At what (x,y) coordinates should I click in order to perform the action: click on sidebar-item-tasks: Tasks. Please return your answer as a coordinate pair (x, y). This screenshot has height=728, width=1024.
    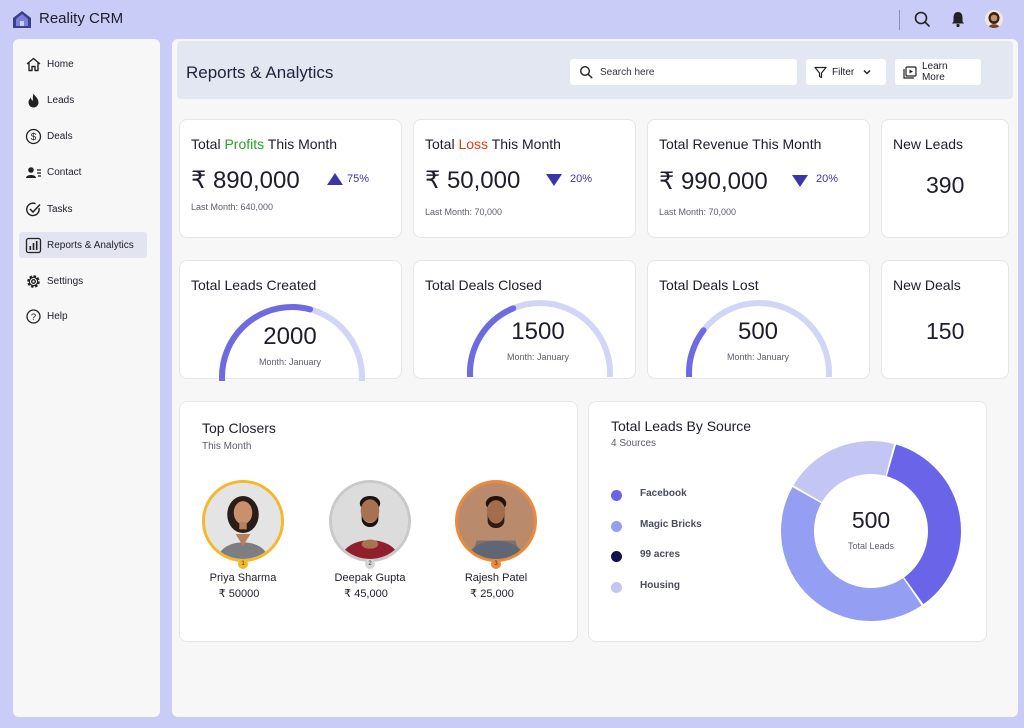
    Looking at the image, I should click on (83, 209).